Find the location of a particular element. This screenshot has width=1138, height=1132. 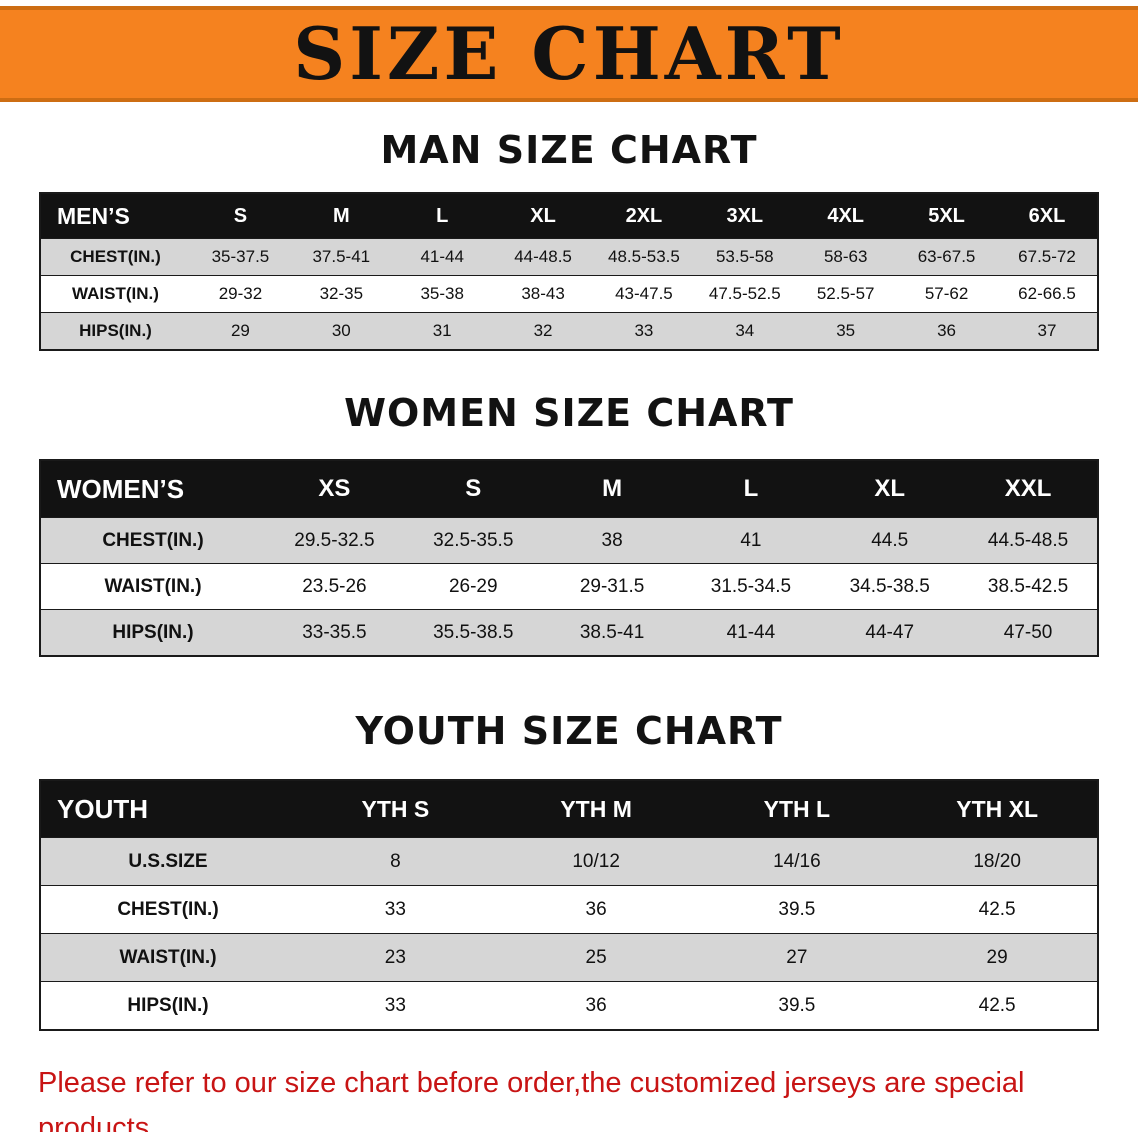

size-cell: 39.5 is located at coordinates (797, 1005).